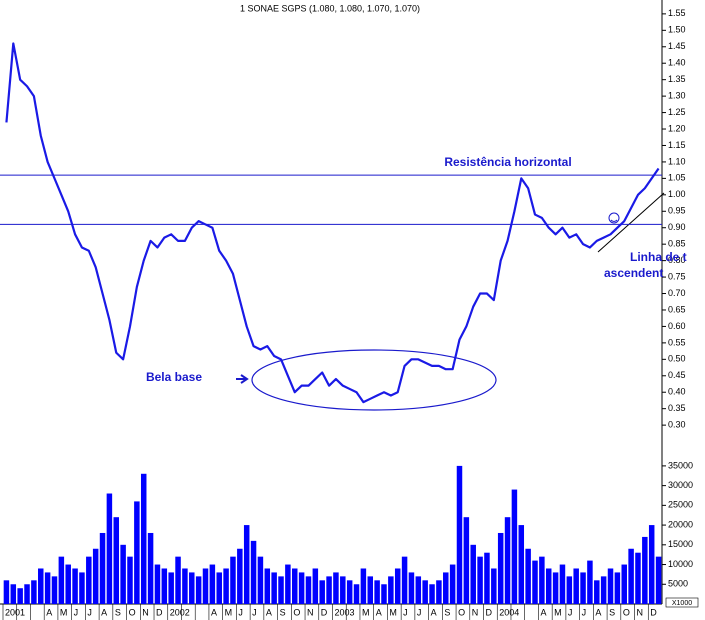  I want to click on smiley-mouth, so click(614, 220).